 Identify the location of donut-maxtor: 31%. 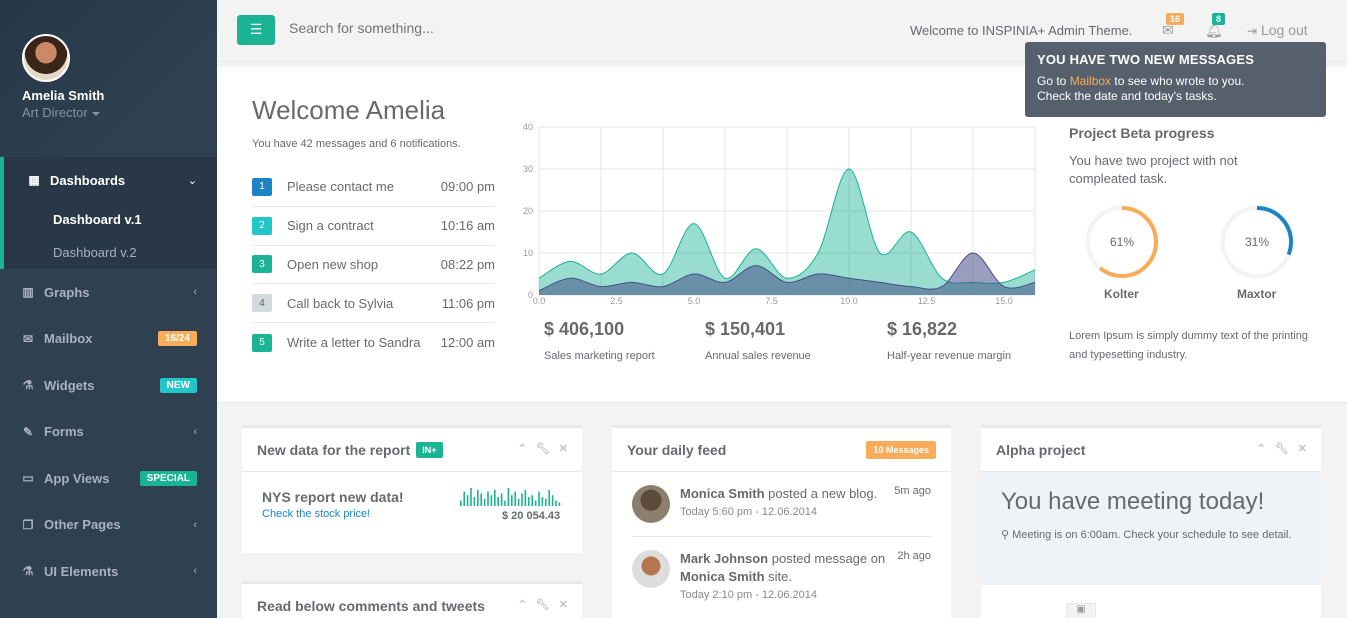
(1257, 244).